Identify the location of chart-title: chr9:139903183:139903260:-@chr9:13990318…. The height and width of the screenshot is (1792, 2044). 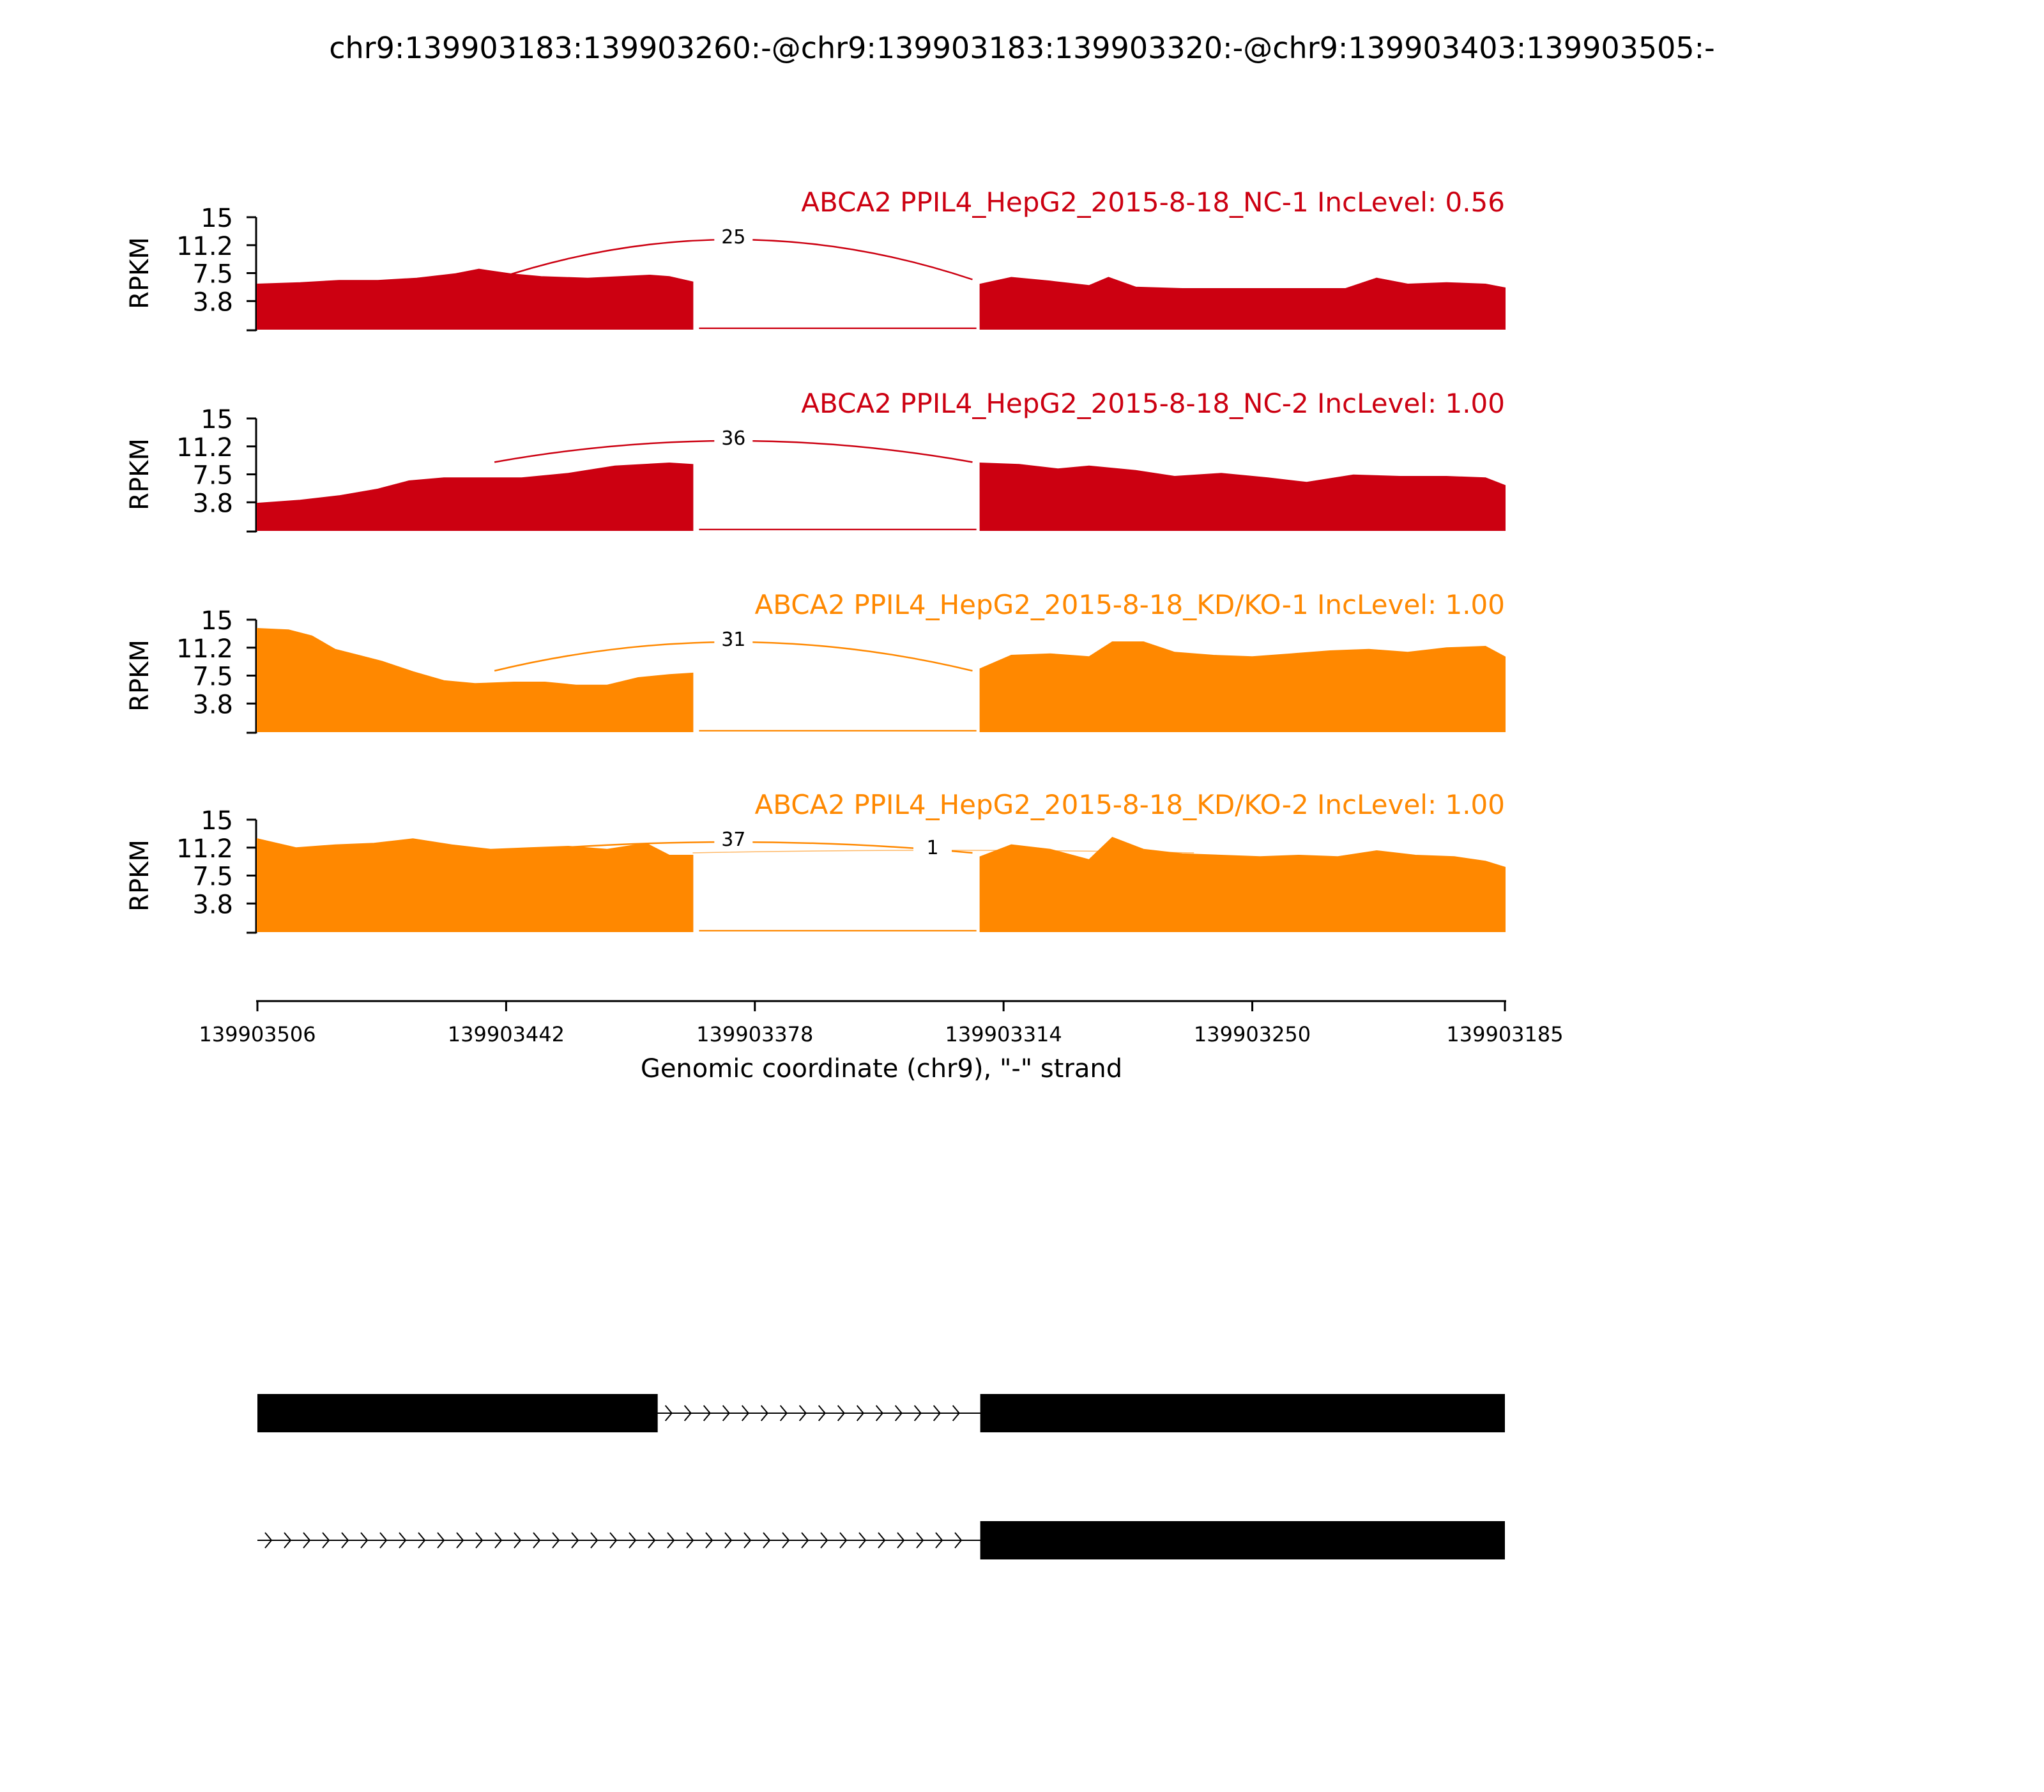
(1022, 48).